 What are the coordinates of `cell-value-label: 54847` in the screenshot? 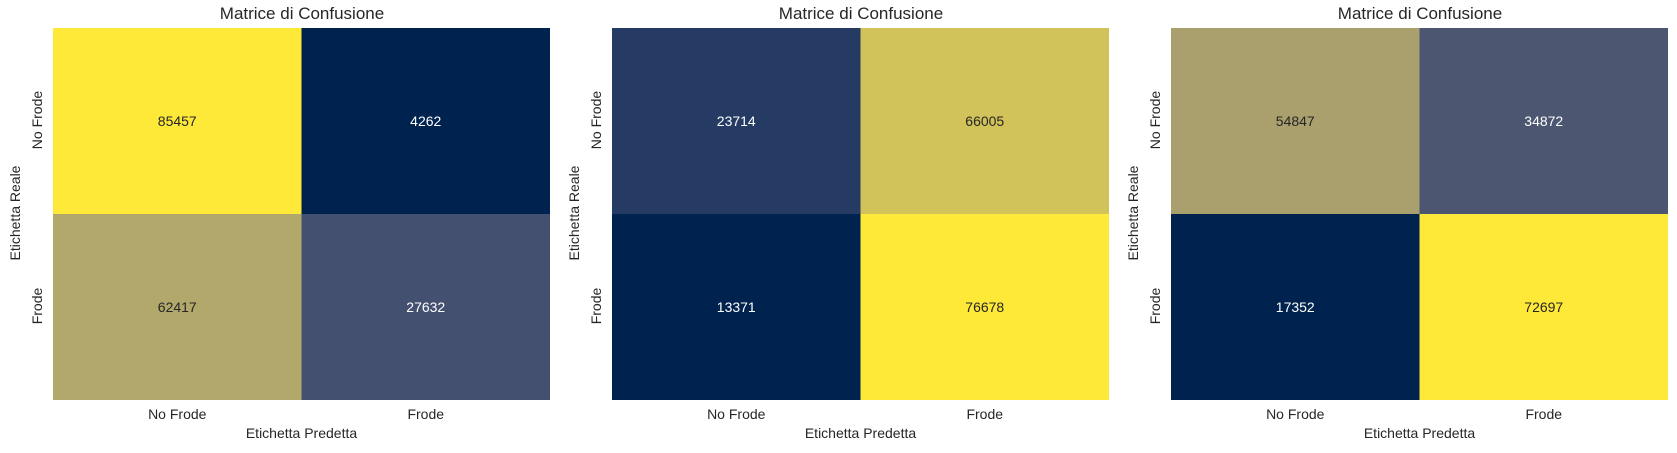 It's located at (1295, 121).